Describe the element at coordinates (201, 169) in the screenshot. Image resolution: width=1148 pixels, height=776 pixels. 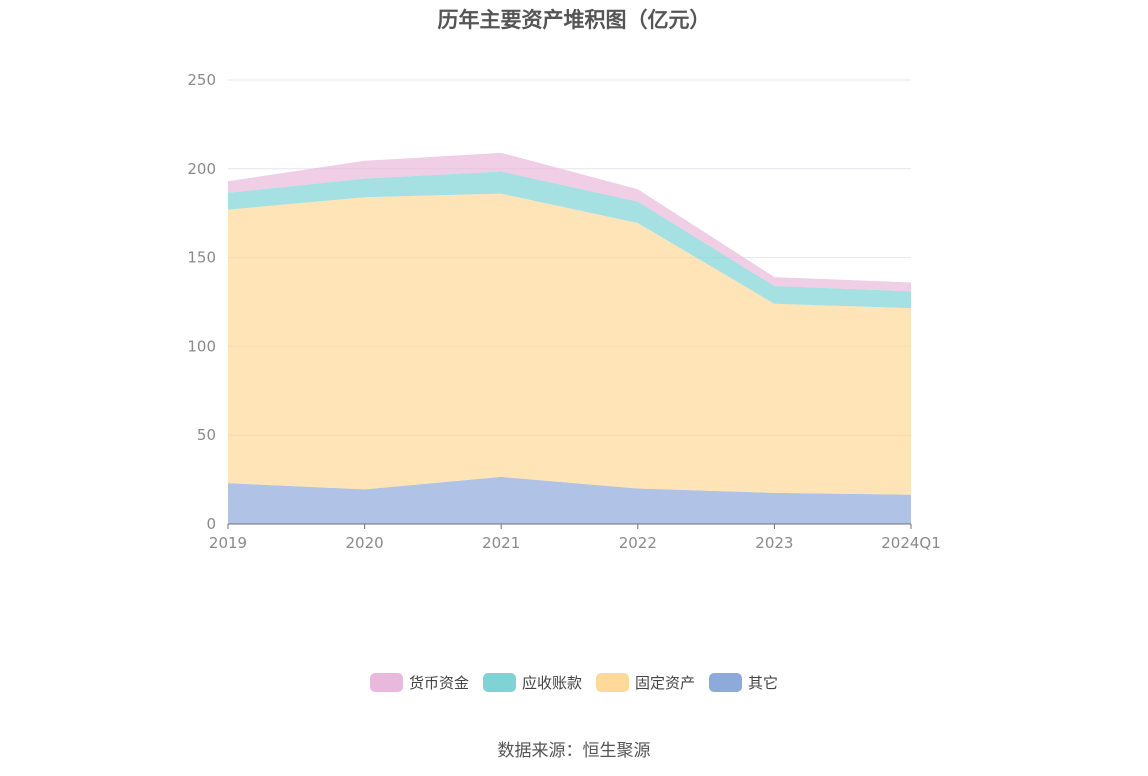
I see `y-tick-label-200: 200` at that location.